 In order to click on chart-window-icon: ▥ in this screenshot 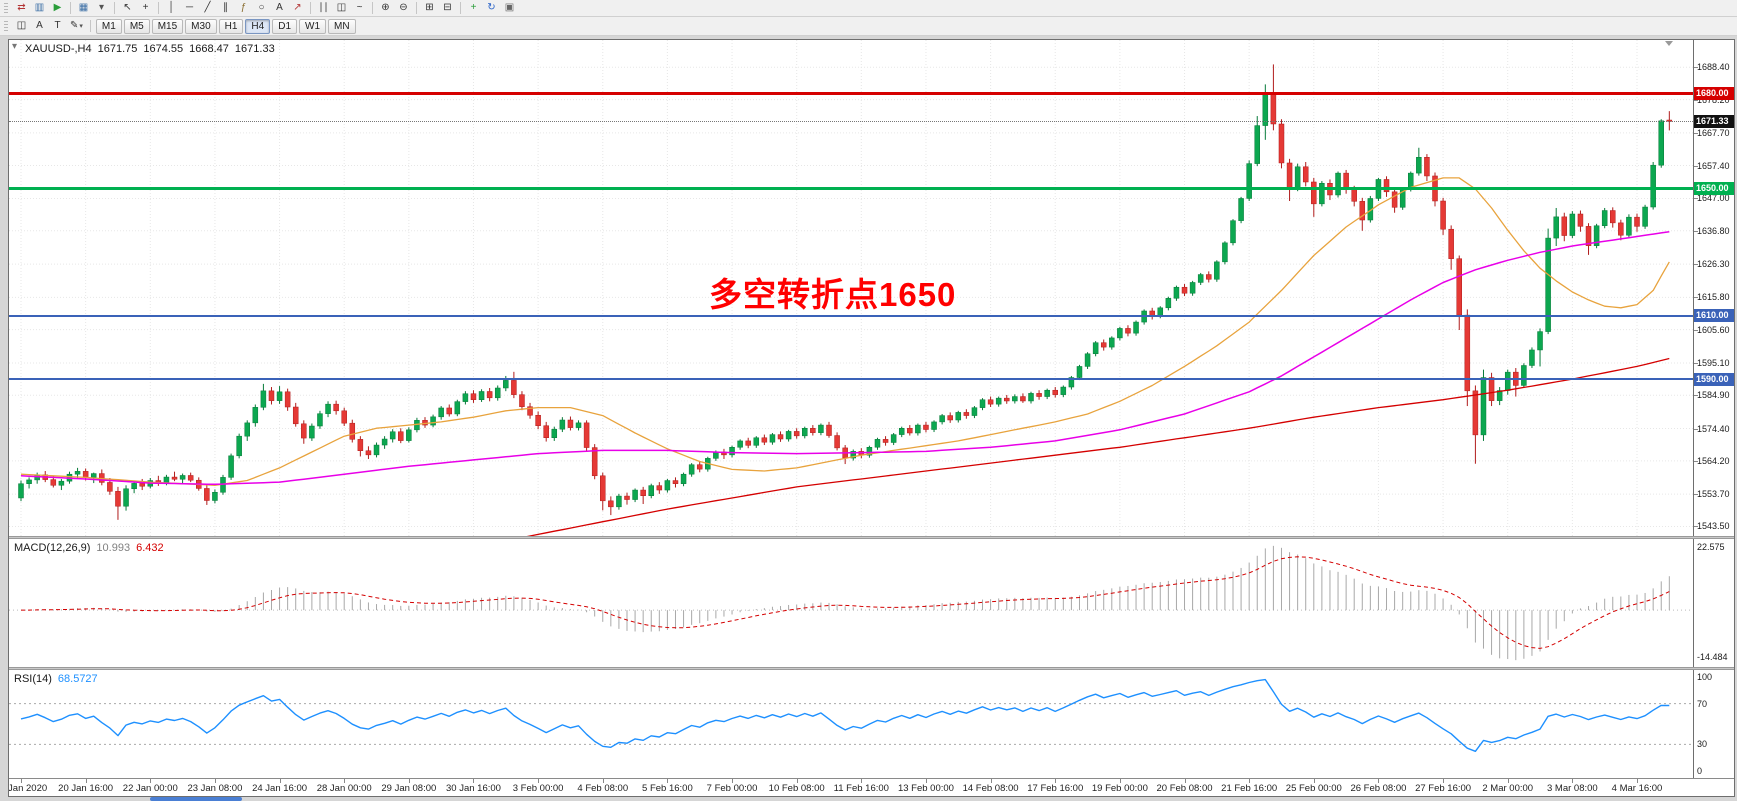, I will do `click(39, 8)`.